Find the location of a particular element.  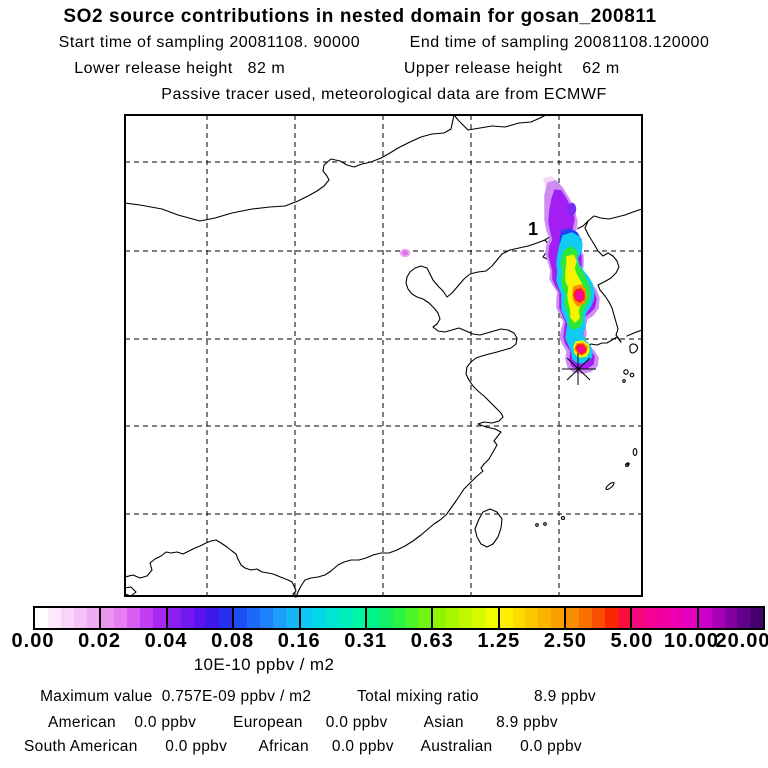

vietnam-border-coast is located at coordinates (210, 568).